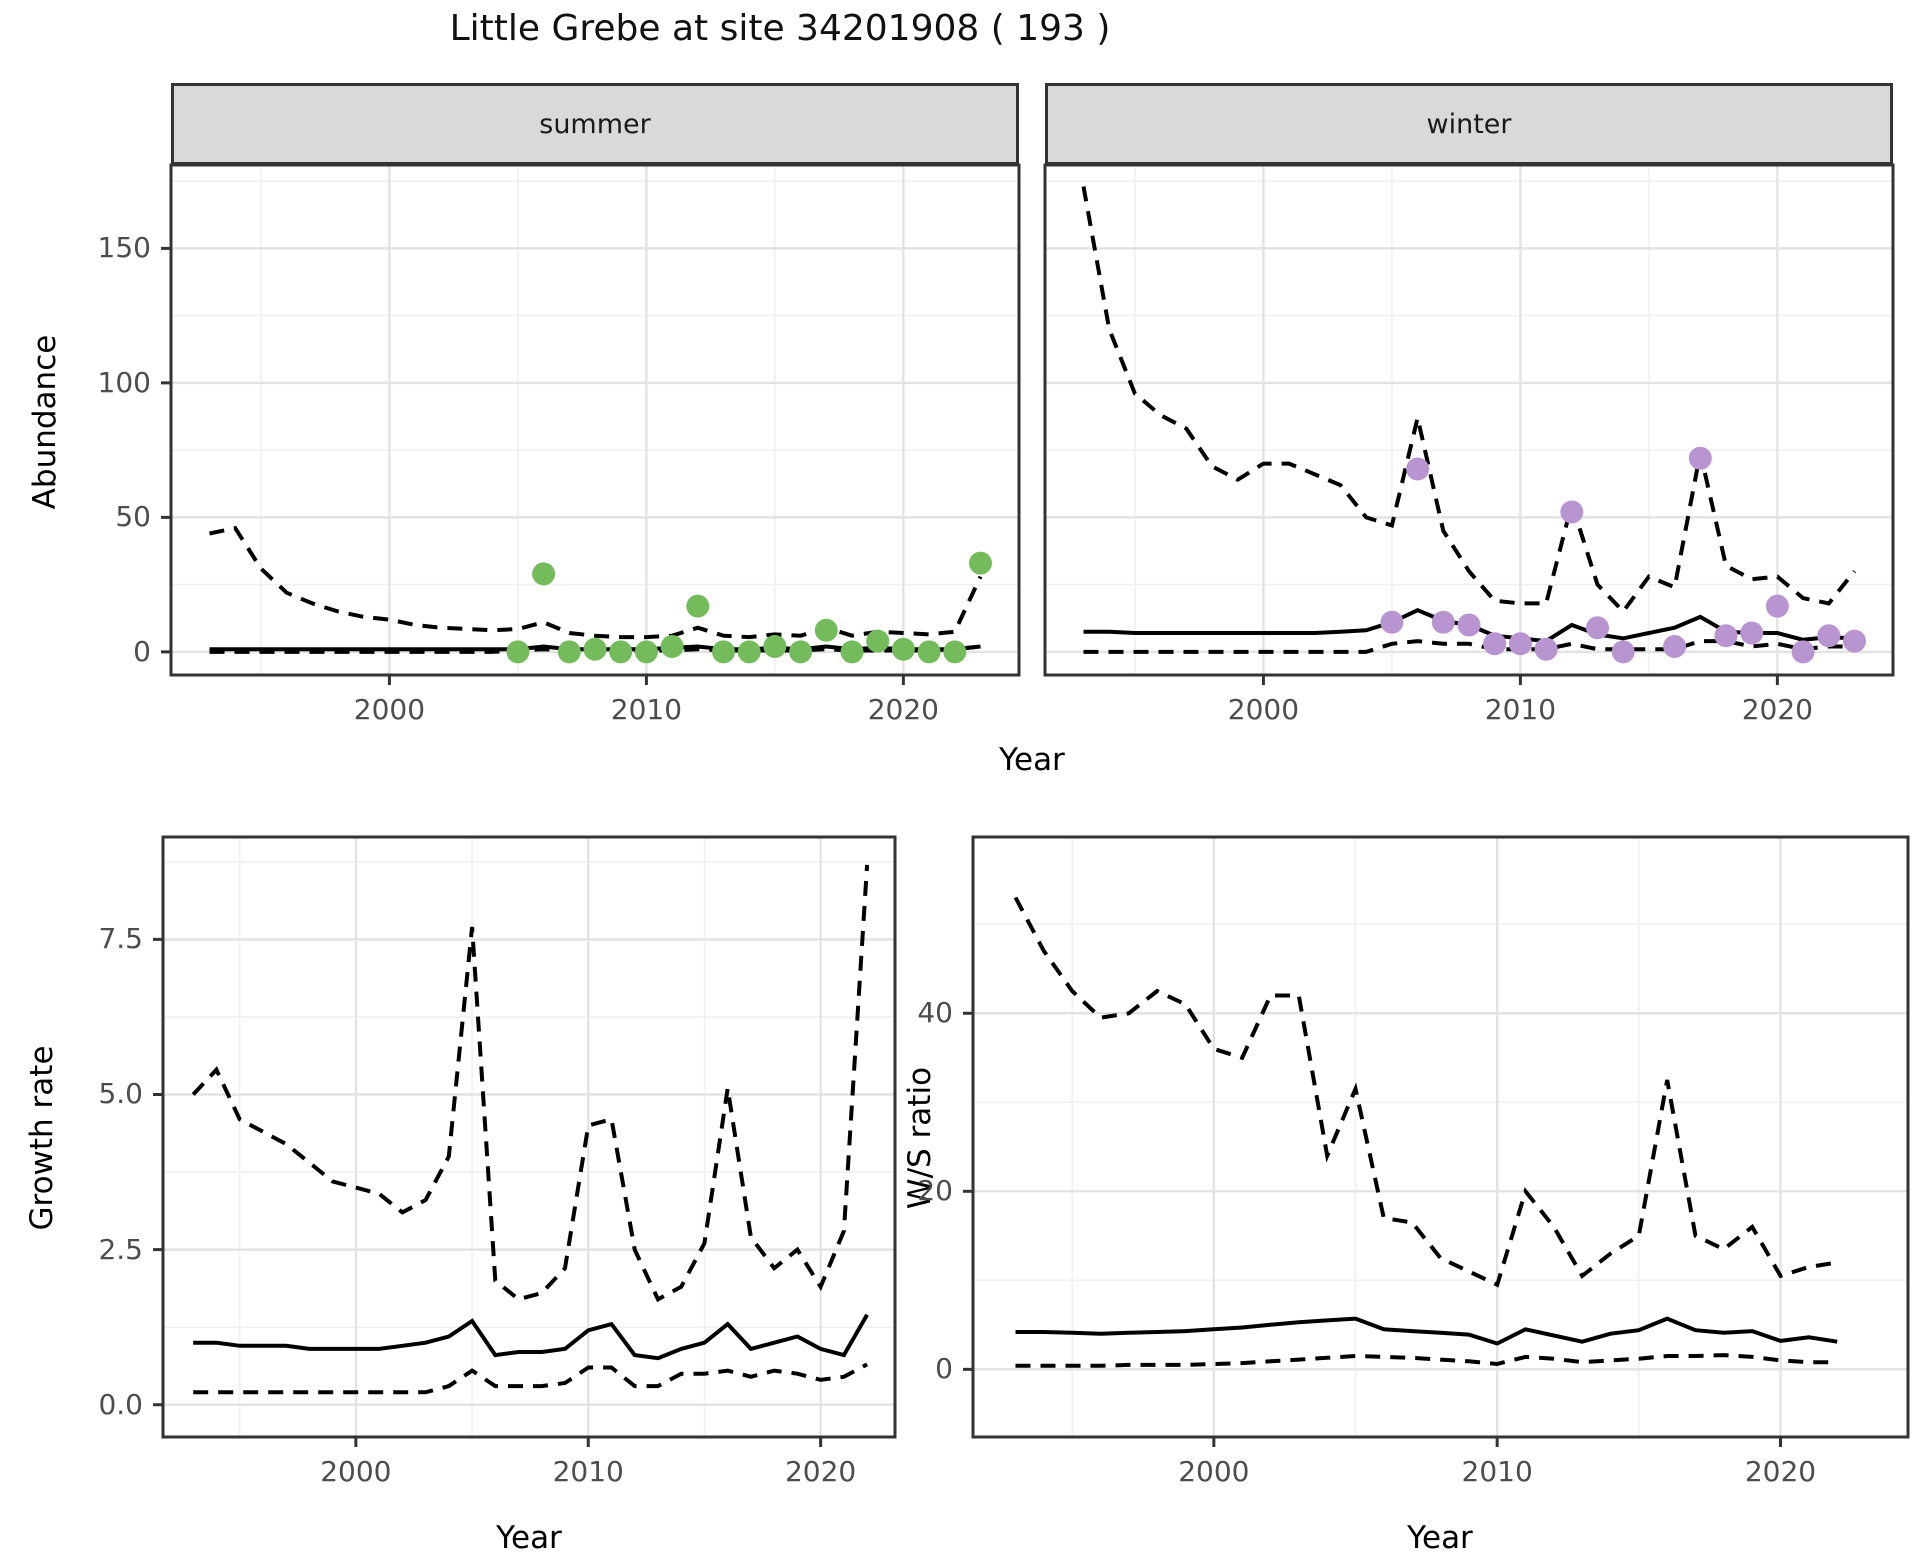 This screenshot has height=1560, width=1920. I want to click on y-tick-label: 50, so click(133, 517).